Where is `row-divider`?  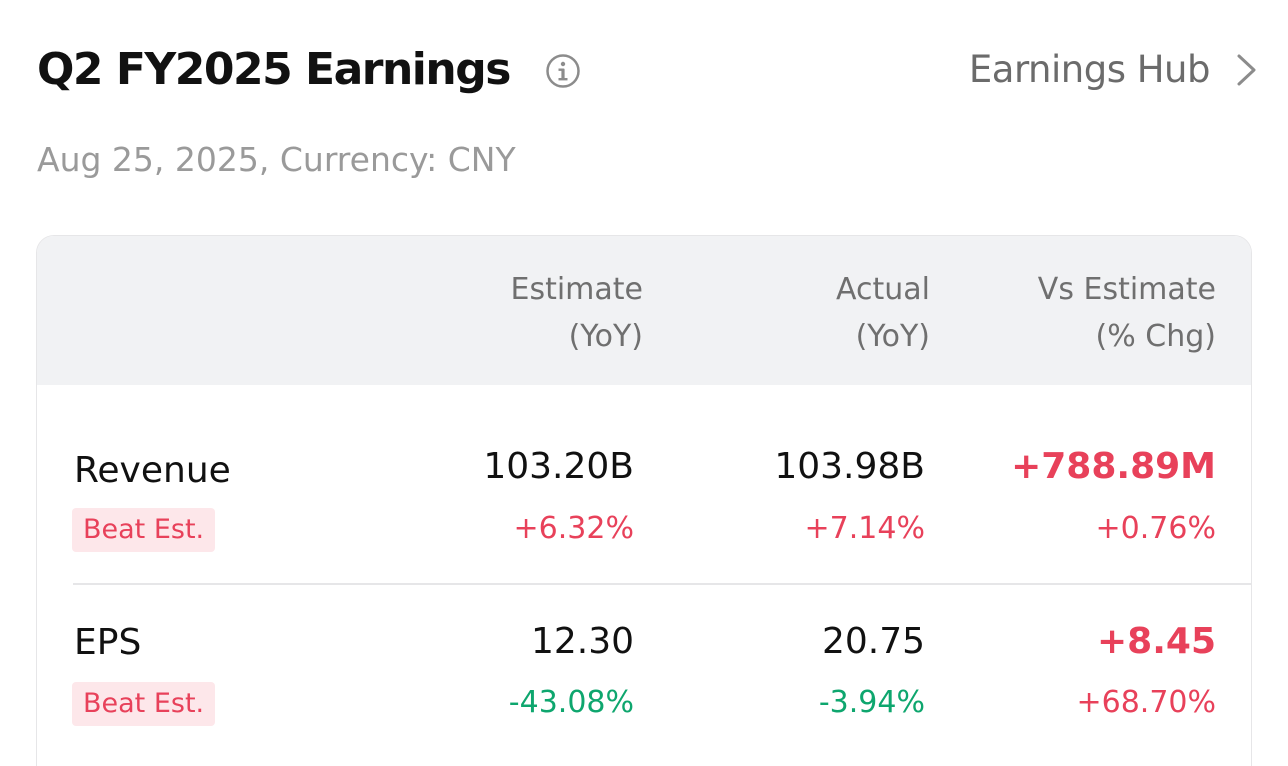 row-divider is located at coordinates (662, 584).